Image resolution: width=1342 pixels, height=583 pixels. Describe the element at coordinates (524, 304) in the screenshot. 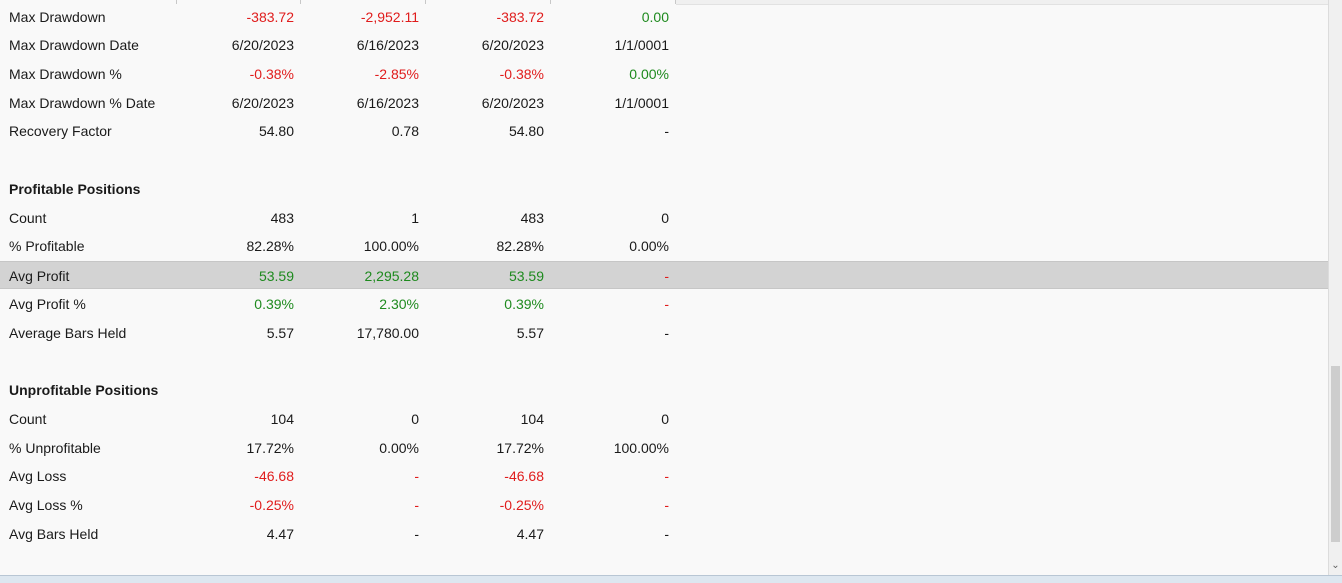

I see `cell-col-3: 0.39%` at that location.